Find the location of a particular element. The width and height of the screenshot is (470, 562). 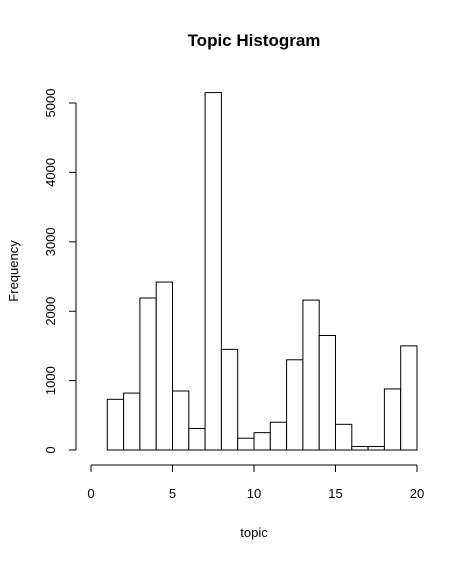

y-tick-label-0: 0 is located at coordinates (50, 449).